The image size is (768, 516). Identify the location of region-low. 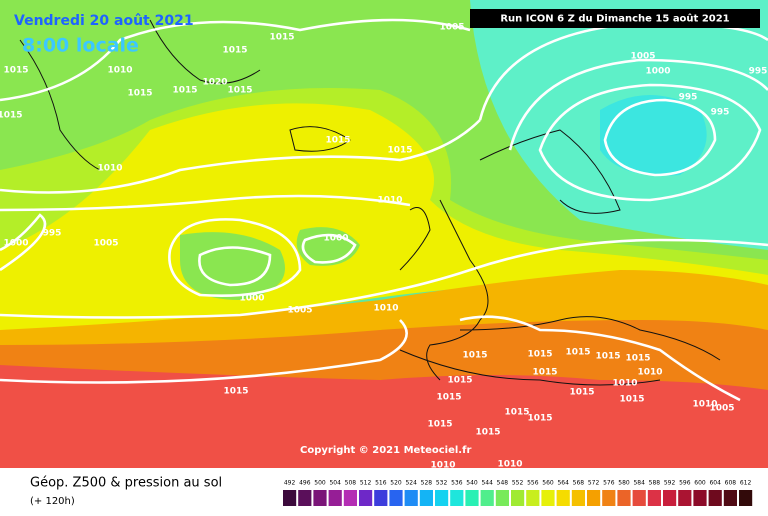
(653, 135).